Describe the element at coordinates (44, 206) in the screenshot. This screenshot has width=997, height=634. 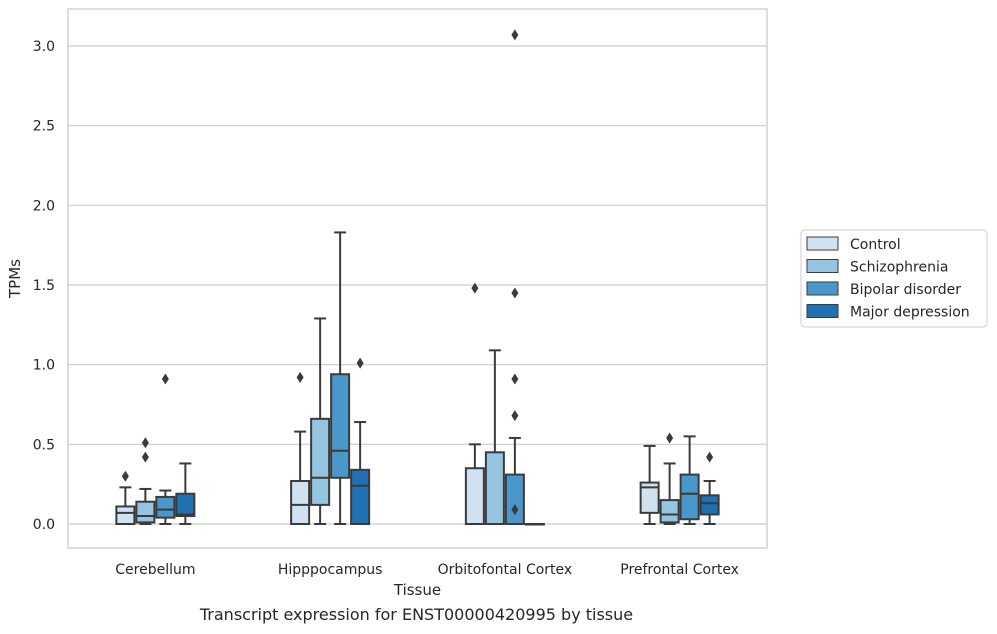
I see `y-tick-label: 2.0` at that location.